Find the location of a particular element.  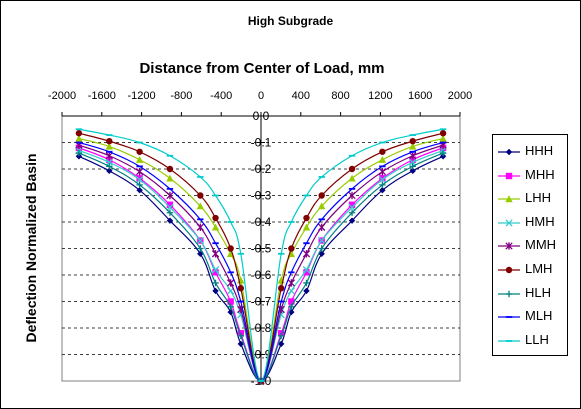

legend-swatch-mmh is located at coordinates (509, 246).